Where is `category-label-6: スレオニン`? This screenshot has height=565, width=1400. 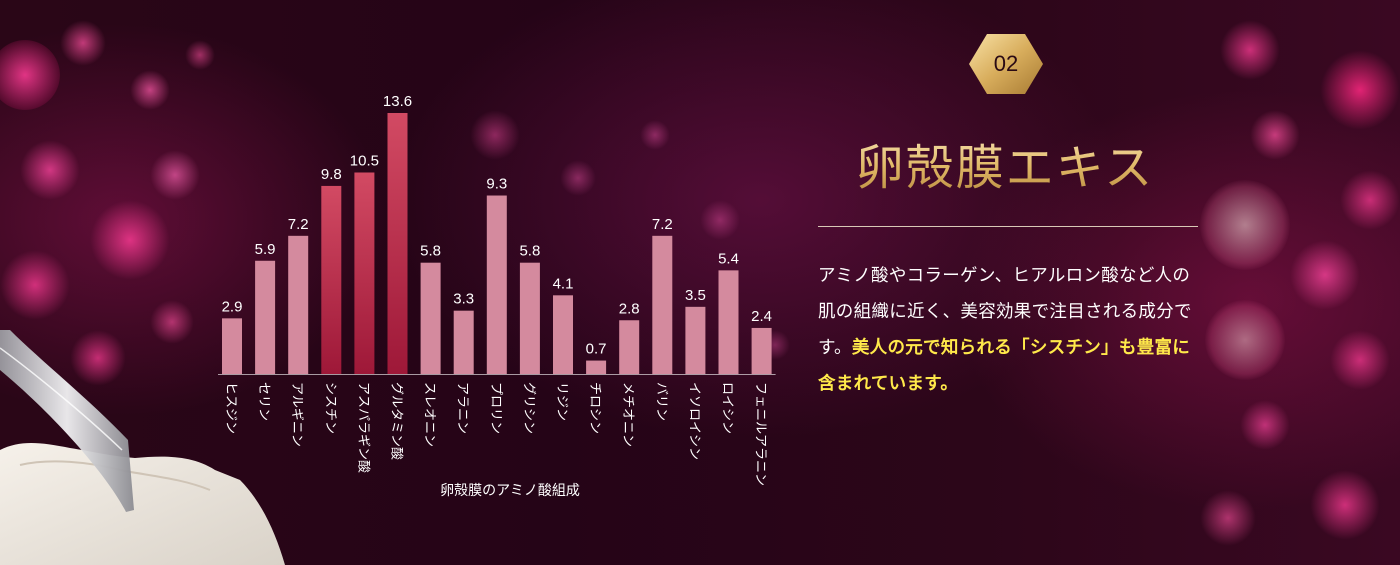
category-label-6: スレオニン is located at coordinates (429, 414).